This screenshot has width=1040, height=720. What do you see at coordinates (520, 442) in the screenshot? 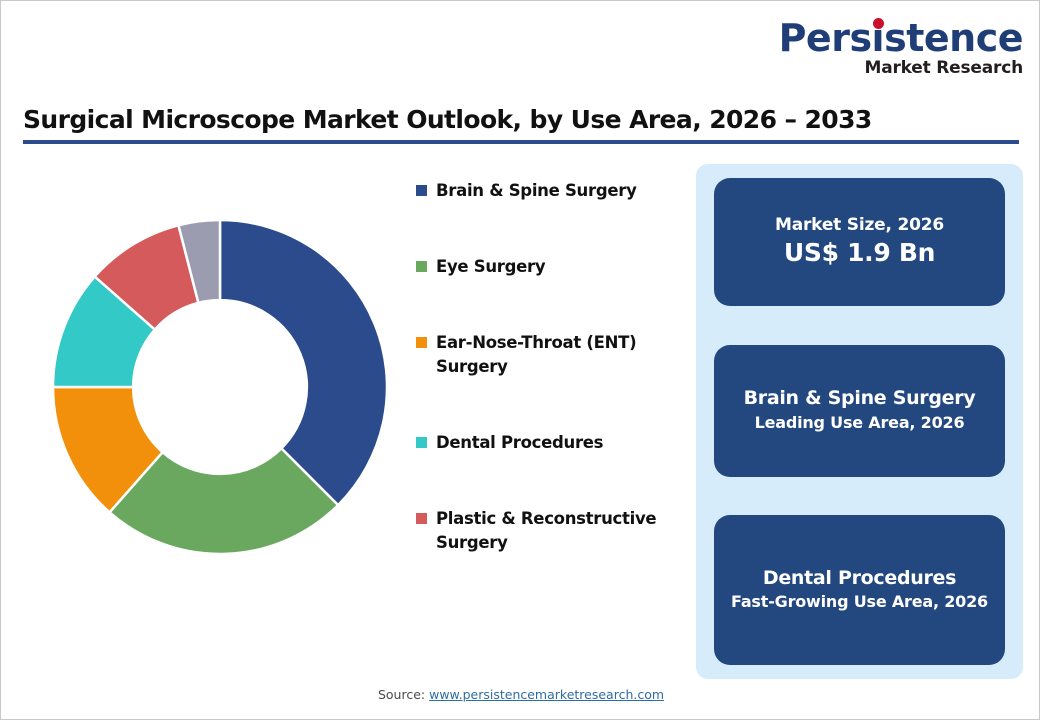
I see `legend-label: Dental Procedures` at bounding box center [520, 442].